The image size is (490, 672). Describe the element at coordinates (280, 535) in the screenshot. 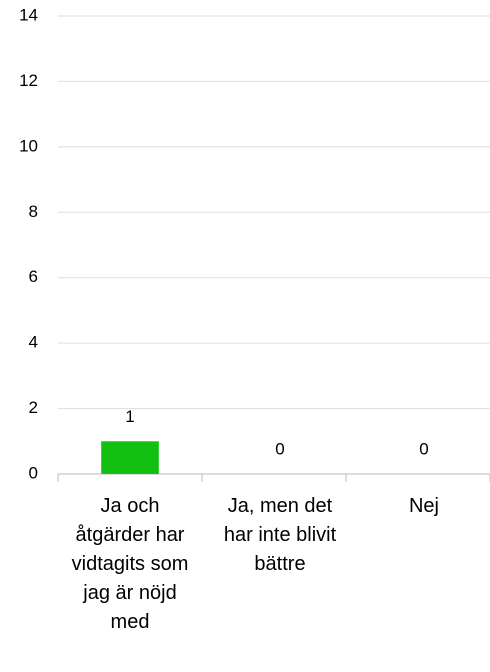

I see `x-tick-label: Ja, men det har inte blivit bättre` at that location.